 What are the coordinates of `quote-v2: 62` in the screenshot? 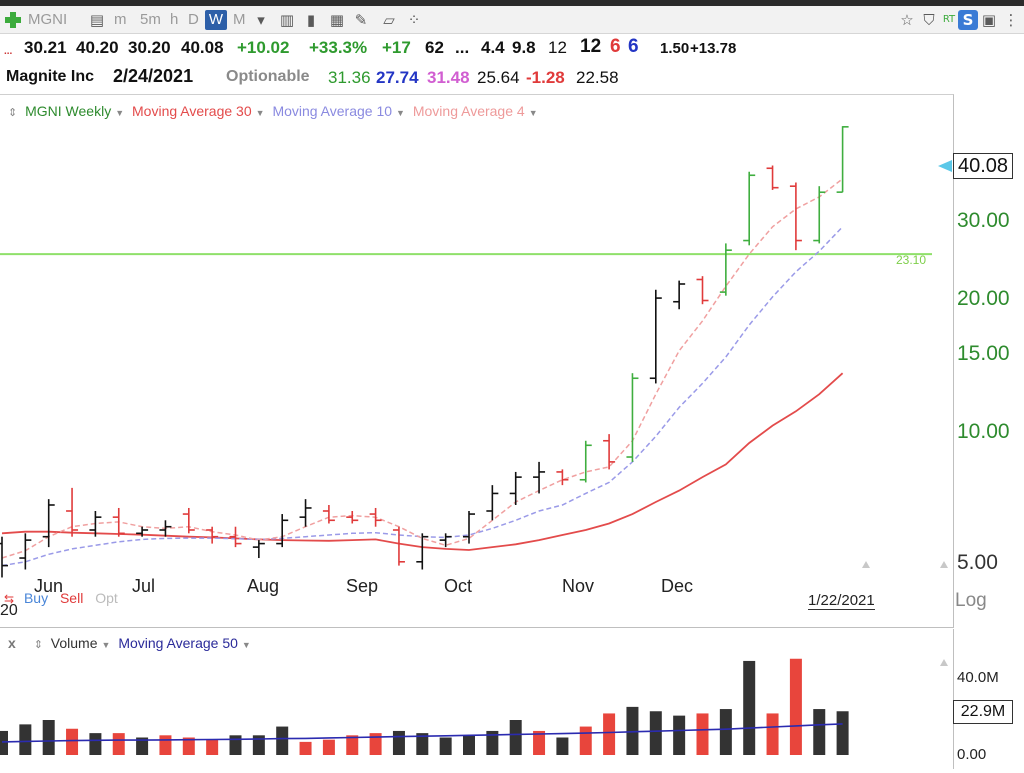 It's located at (434, 47).